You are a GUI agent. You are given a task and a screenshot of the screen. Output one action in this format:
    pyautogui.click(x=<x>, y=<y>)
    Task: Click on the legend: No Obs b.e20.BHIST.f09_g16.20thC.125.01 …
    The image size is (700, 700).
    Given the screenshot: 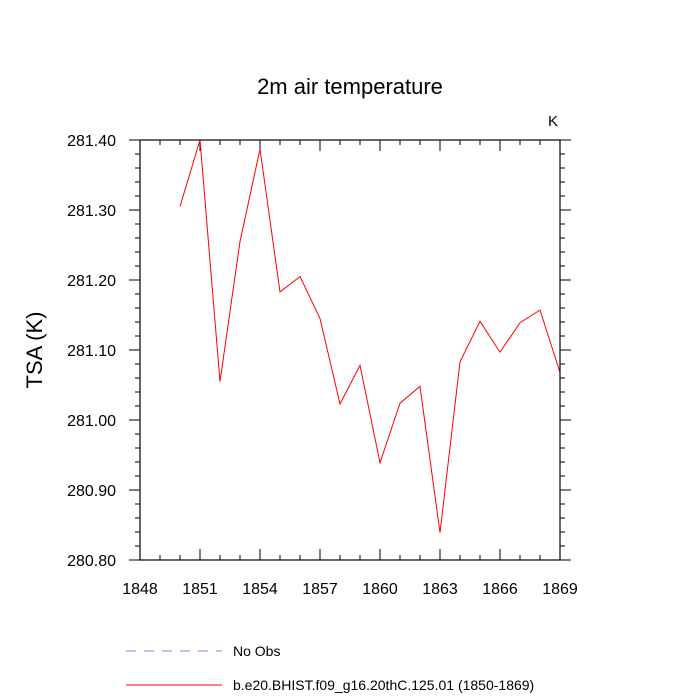 What is the action you would take?
    pyautogui.click(x=330, y=668)
    